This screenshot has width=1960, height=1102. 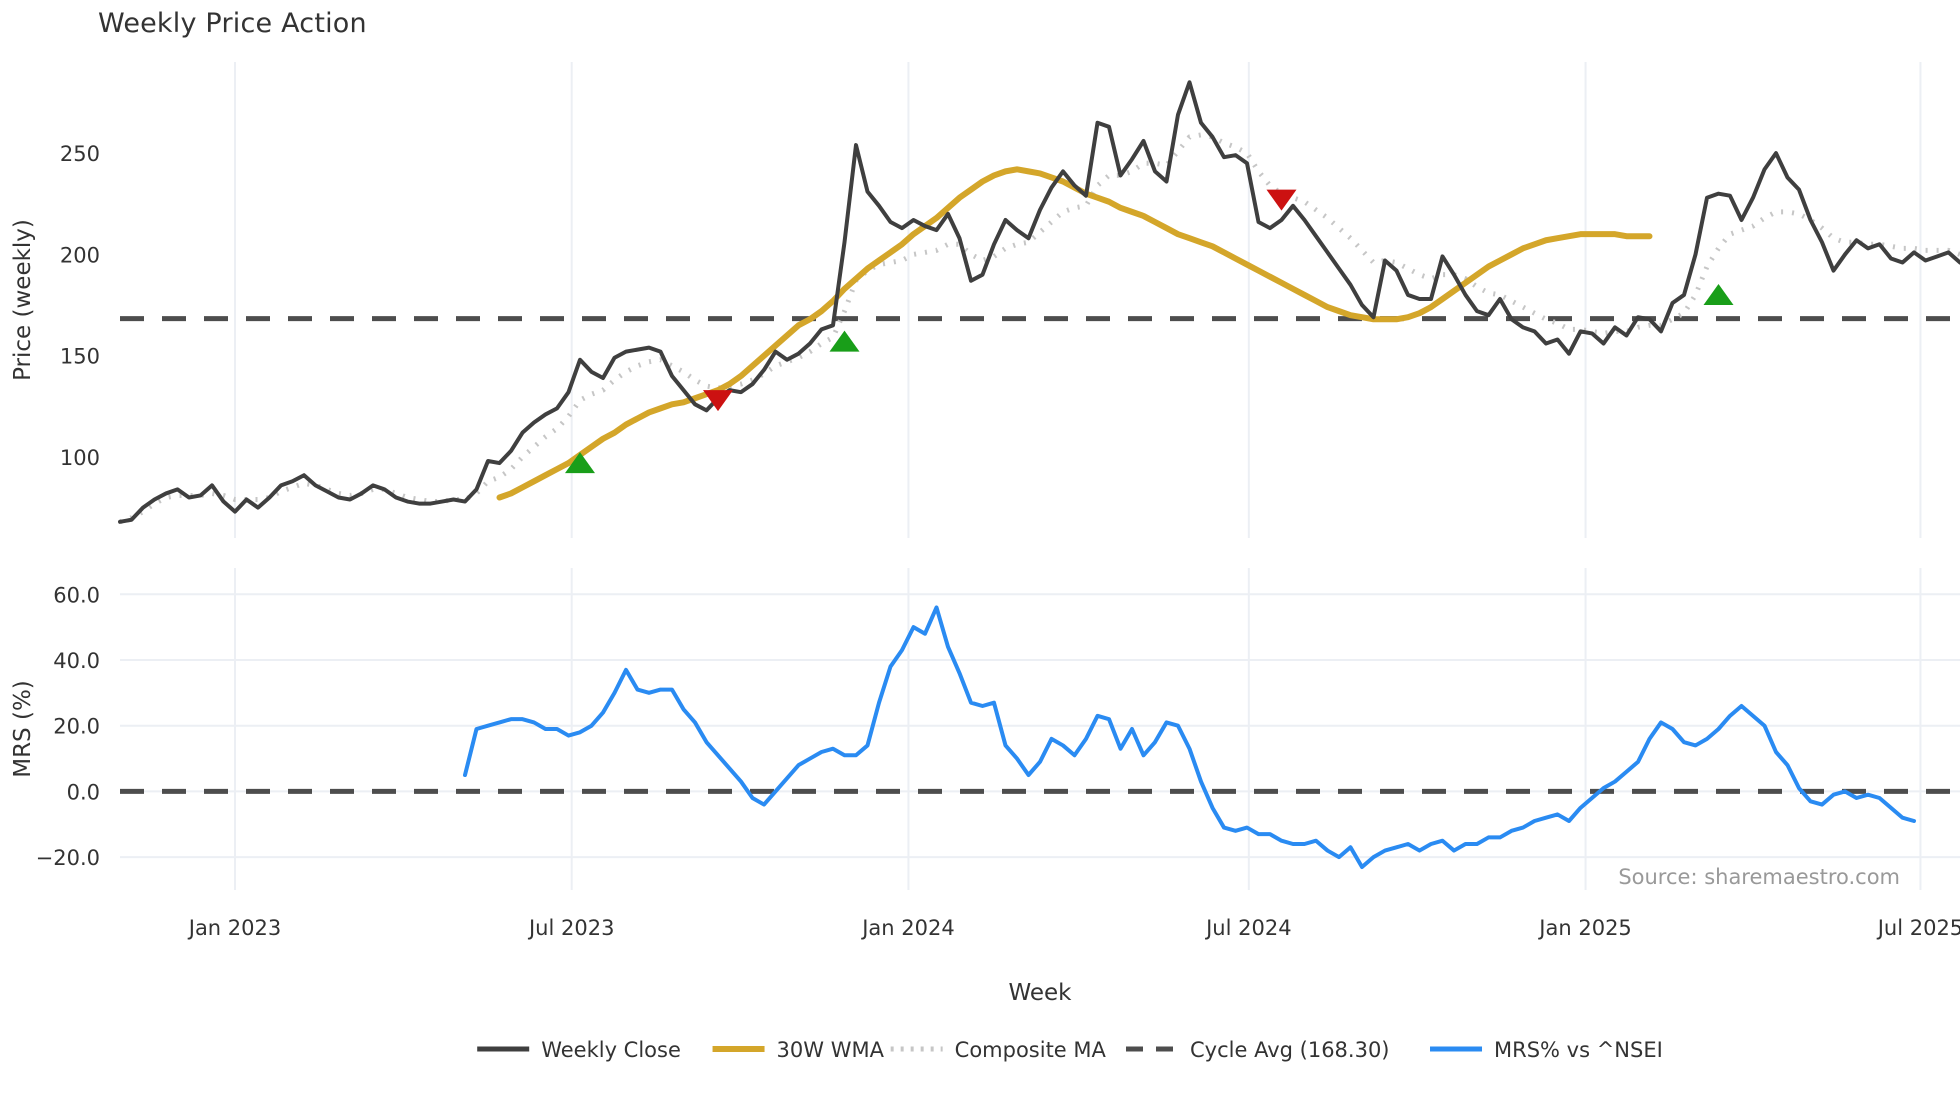 I want to click on legend-item: Composite MA, so click(x=998, y=1050).